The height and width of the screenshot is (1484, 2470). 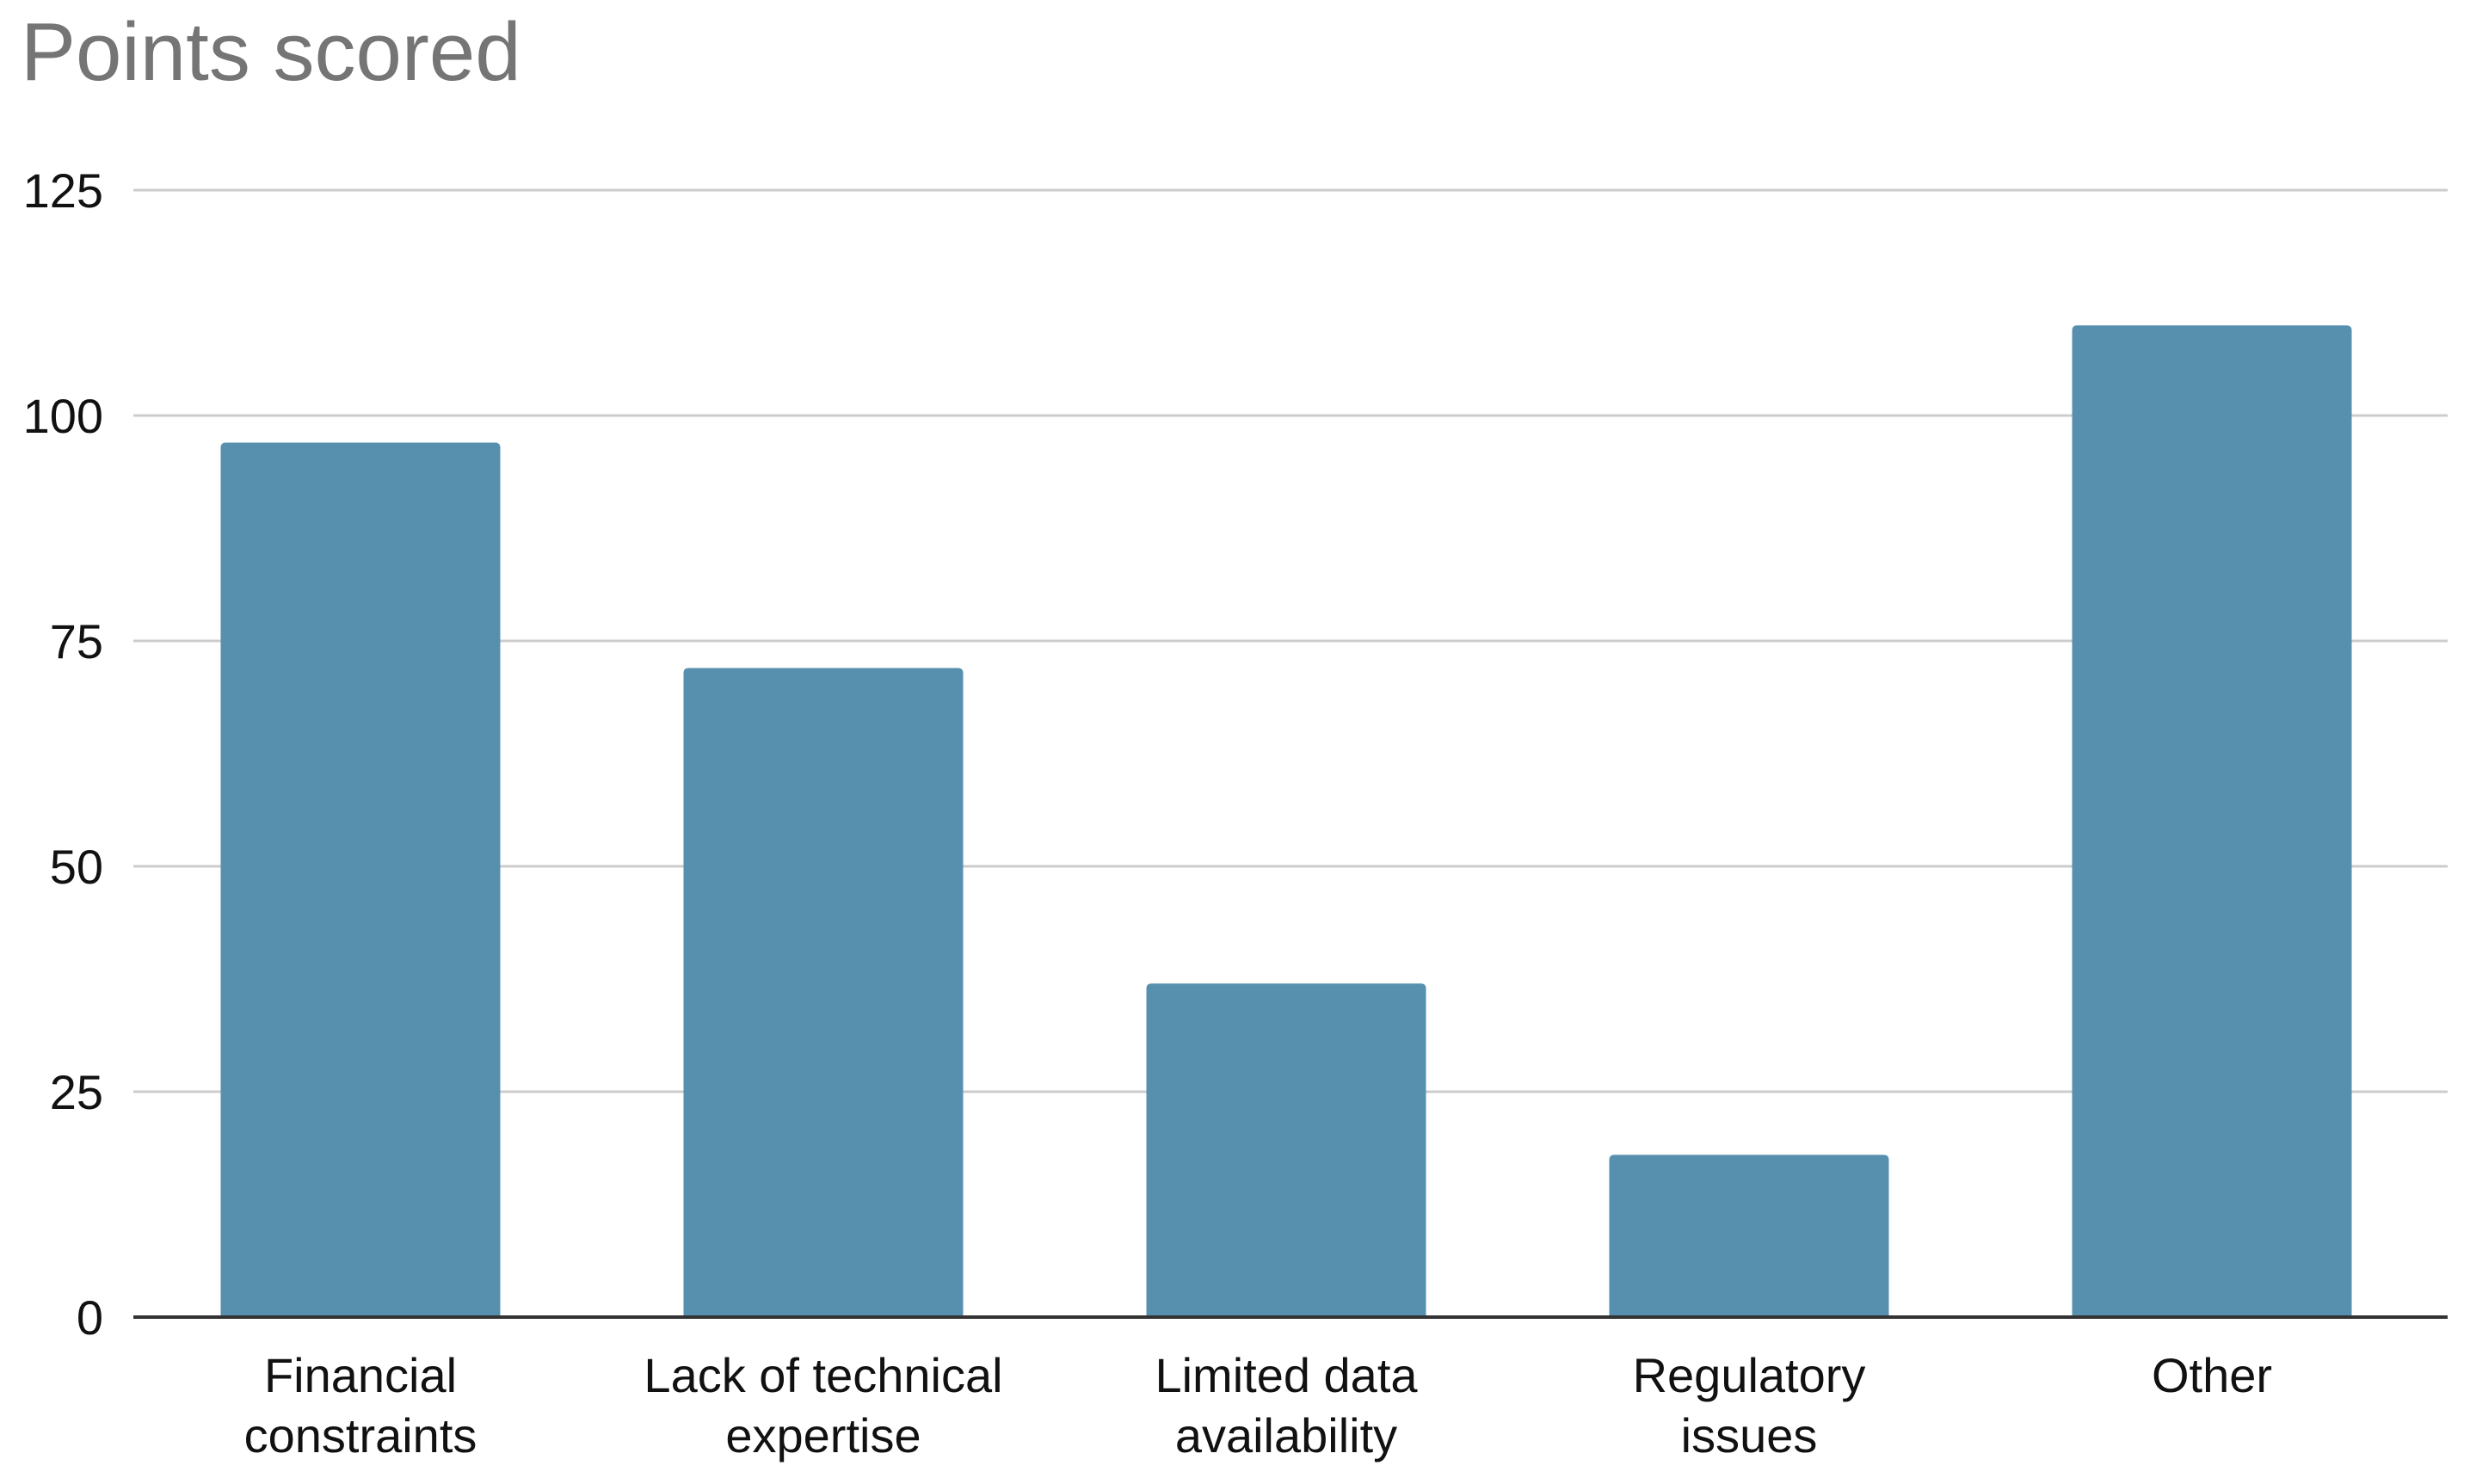 I want to click on y-tick-label: 100, so click(x=63, y=416).